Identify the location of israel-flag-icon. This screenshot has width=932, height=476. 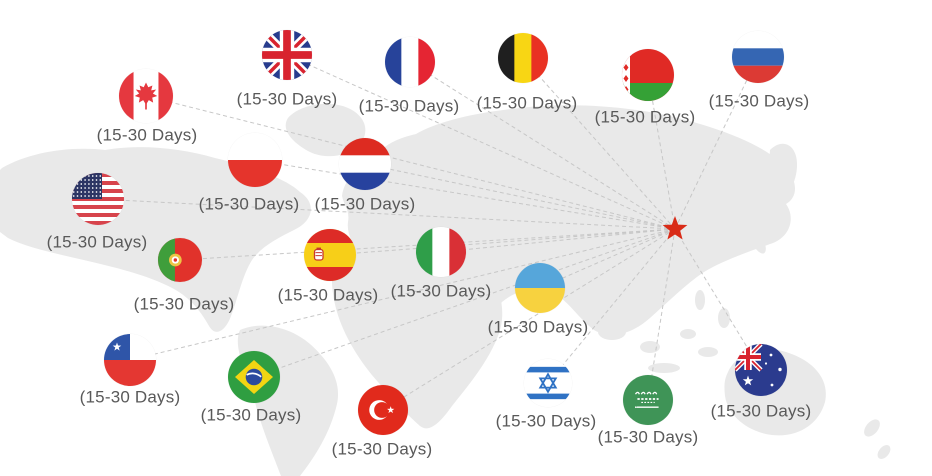
(548, 383).